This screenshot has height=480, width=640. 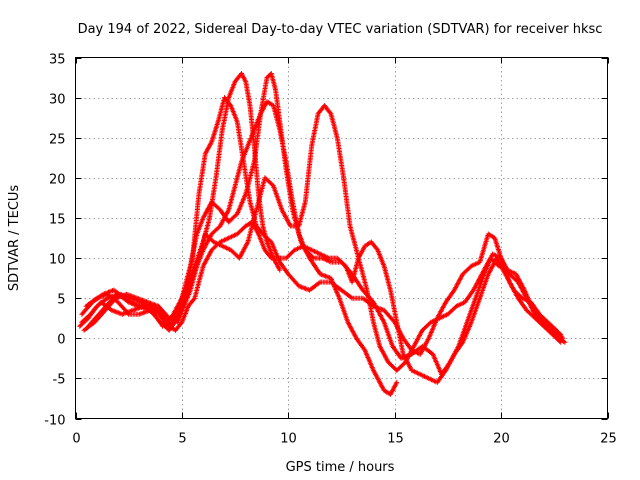 What do you see at coordinates (288, 439) in the screenshot?
I see `x-tick-label: 10` at bounding box center [288, 439].